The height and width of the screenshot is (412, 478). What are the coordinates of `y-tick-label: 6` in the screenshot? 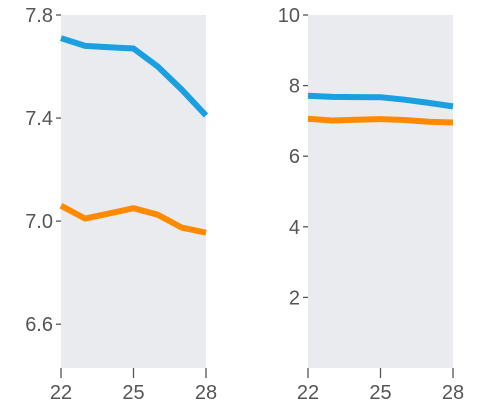 It's located at (294, 157).